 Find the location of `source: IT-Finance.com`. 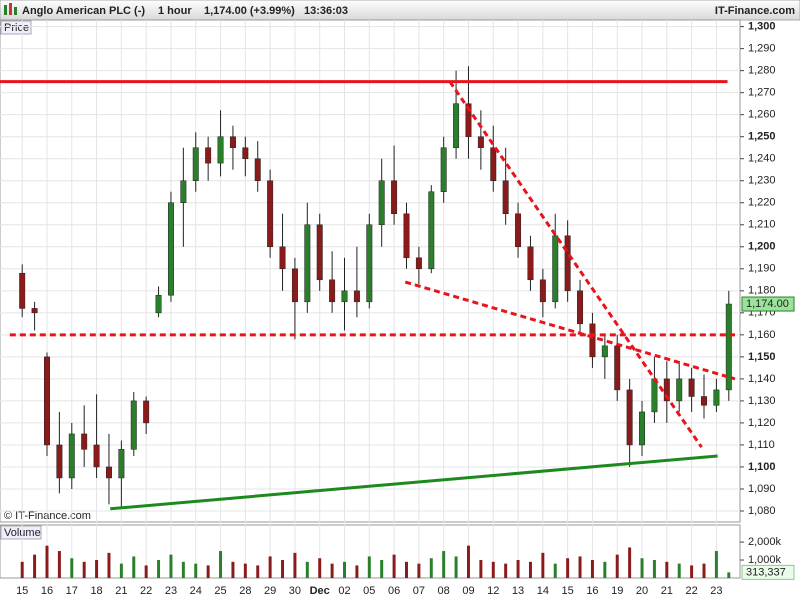

source: IT-Finance.com is located at coordinates (755, 11).